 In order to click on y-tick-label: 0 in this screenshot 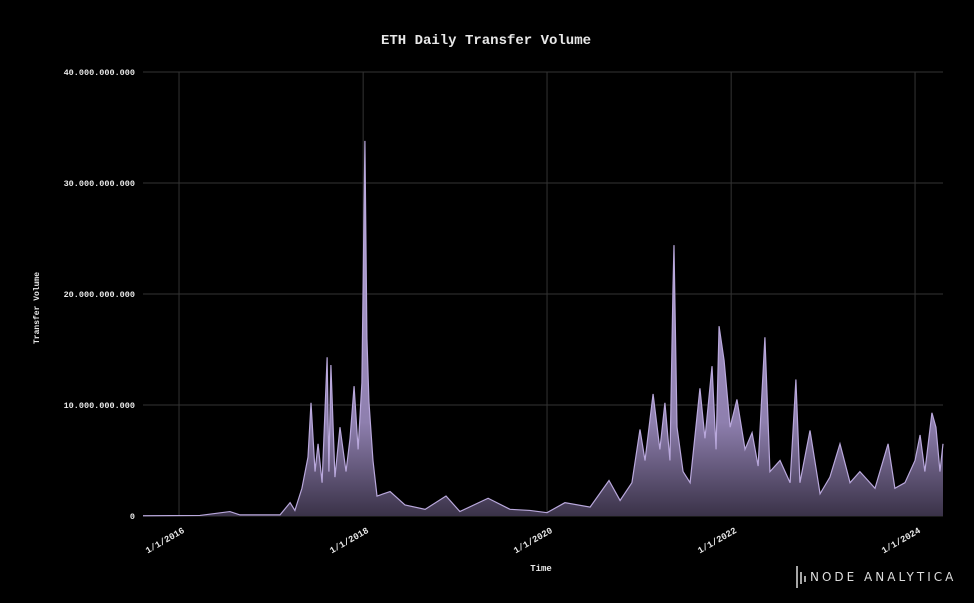, I will do `click(132, 517)`.